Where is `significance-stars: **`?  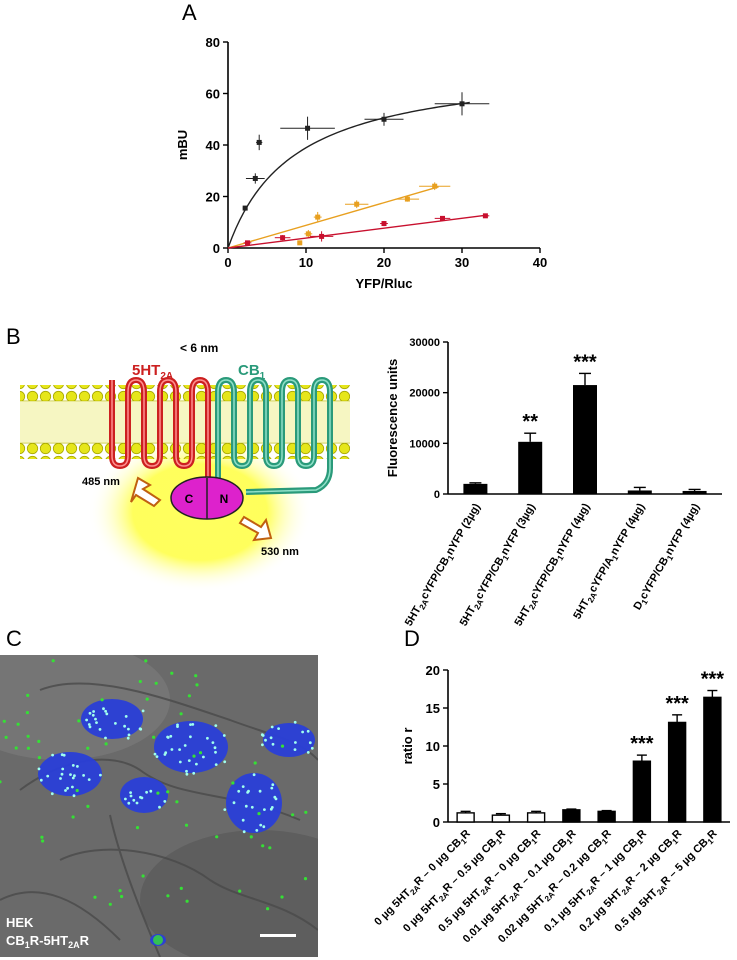 significance-stars: ** is located at coordinates (530, 422).